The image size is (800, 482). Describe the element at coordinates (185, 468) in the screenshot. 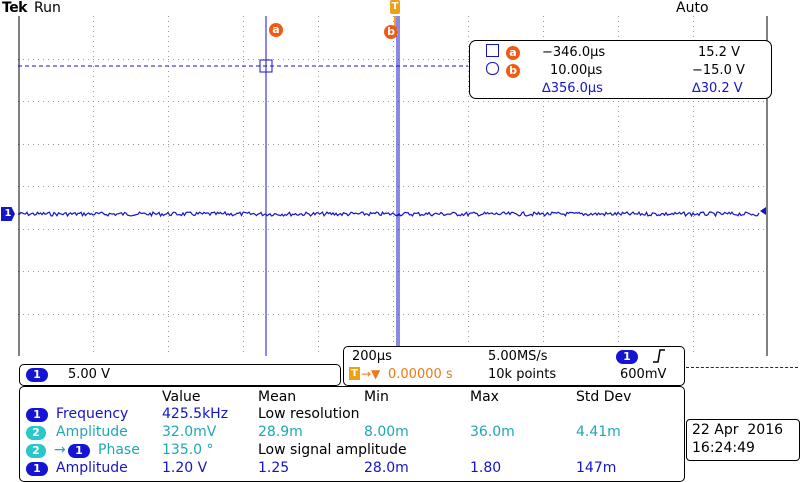

I see `measurement-value: 1.20 V` at that location.